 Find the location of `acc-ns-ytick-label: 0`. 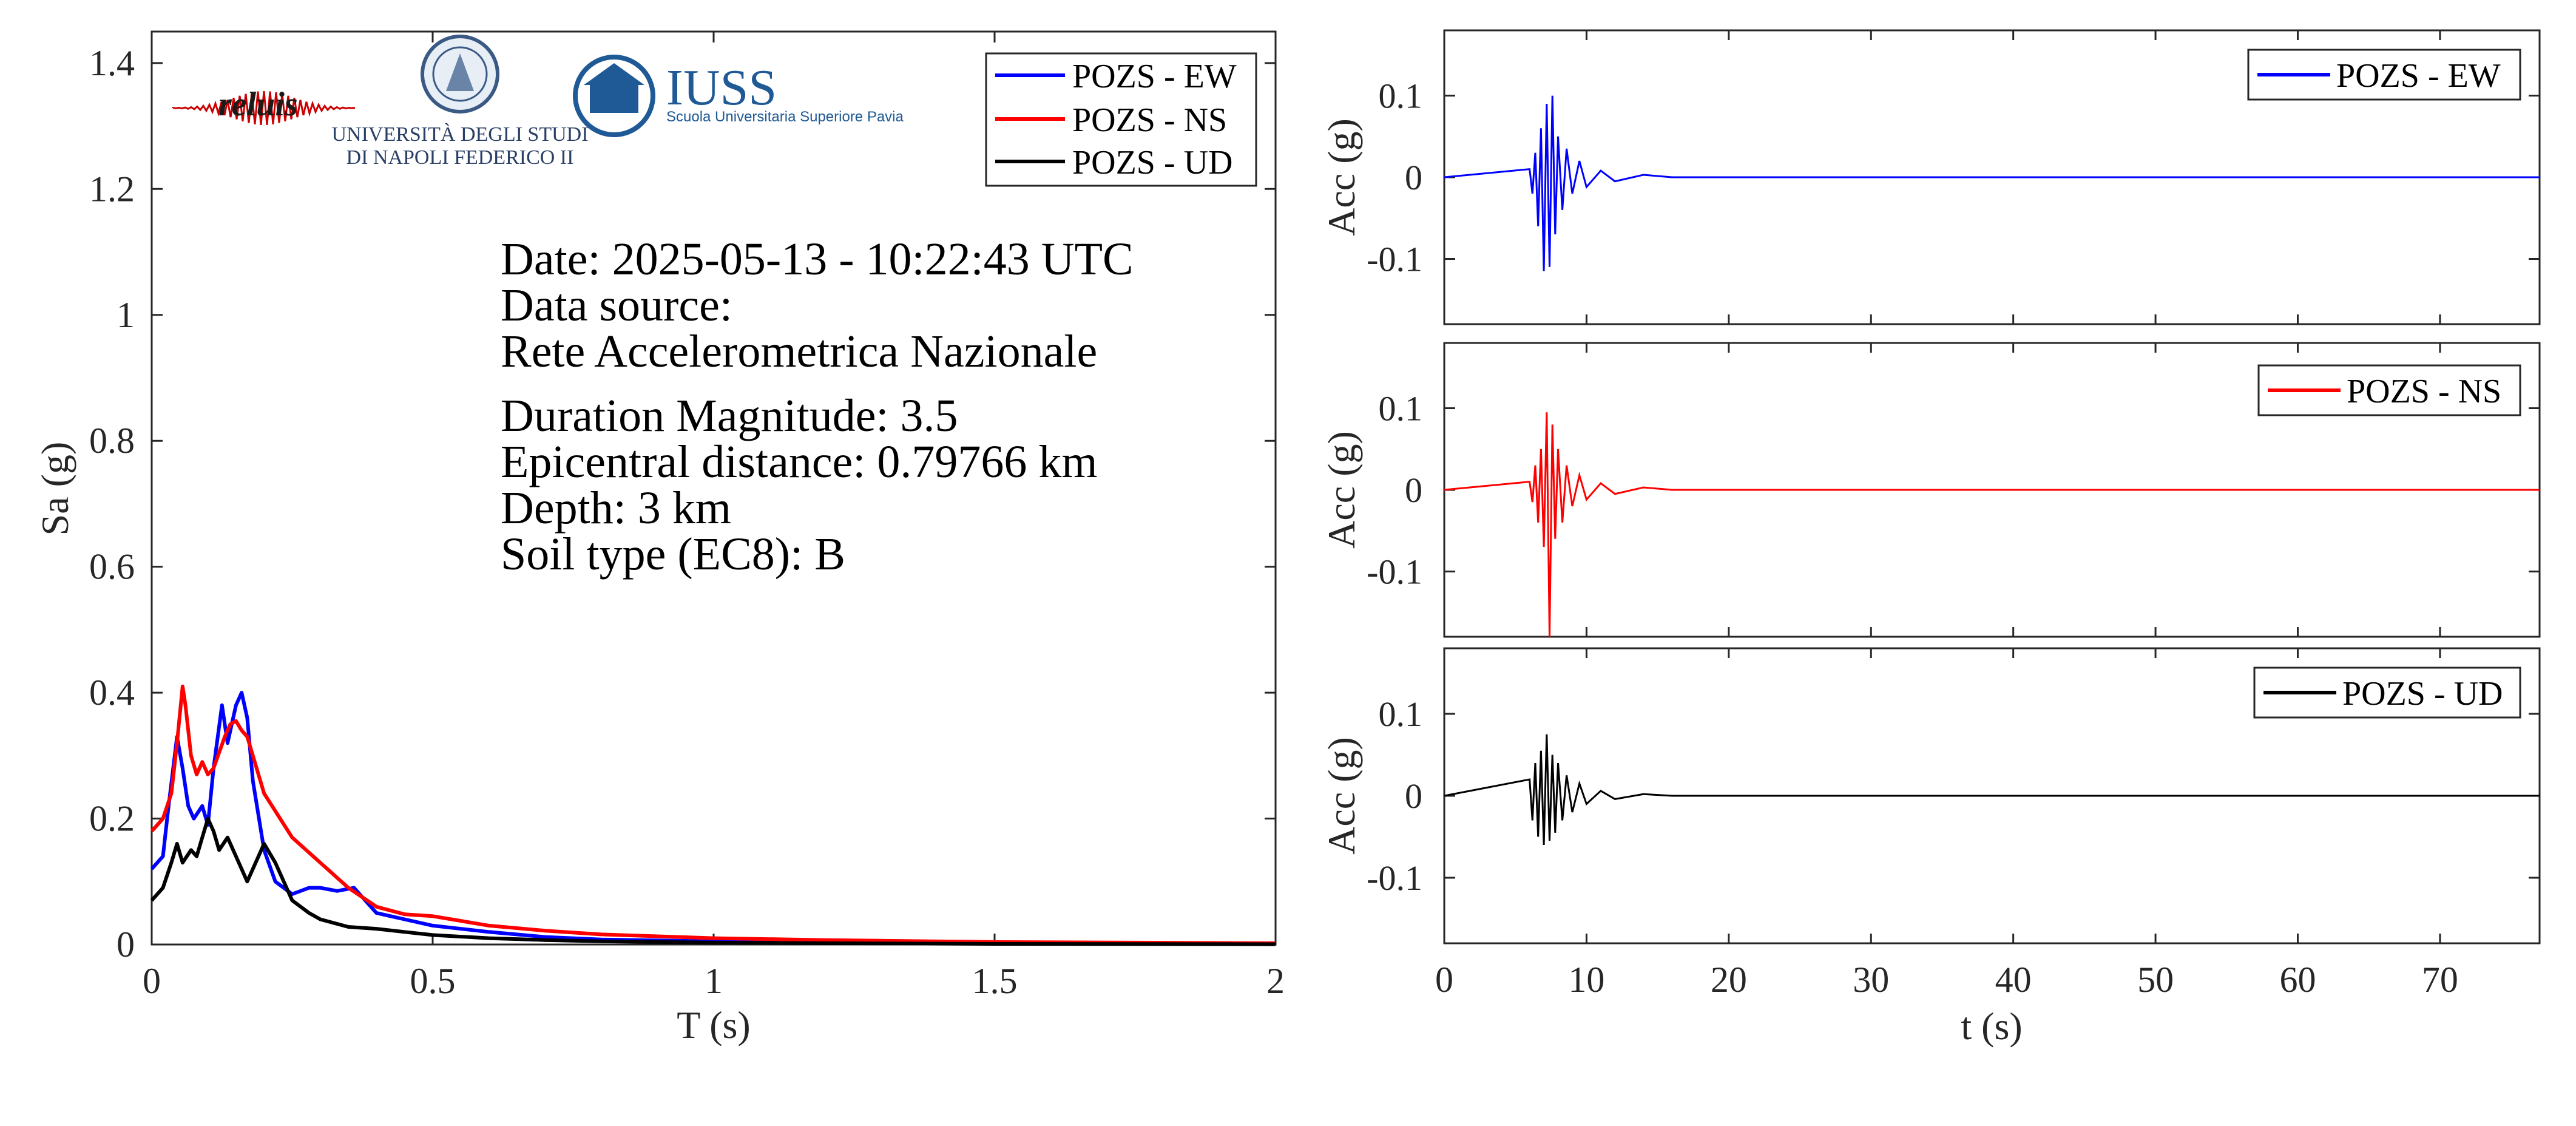

acc-ns-ytick-label: 0 is located at coordinates (1413, 490).